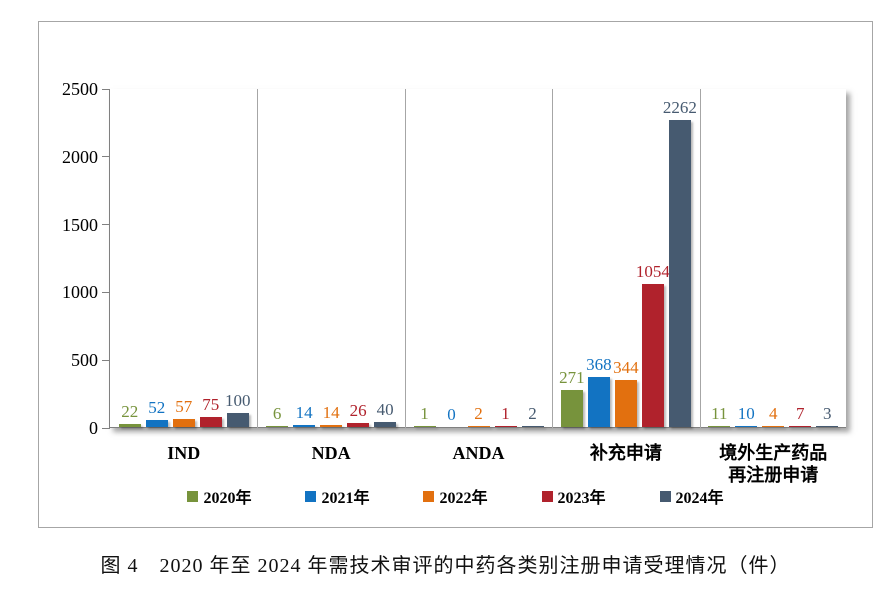 The height and width of the screenshot is (589, 891). What do you see at coordinates (304, 426) in the screenshot?
I see `bar-2021年-NDA` at bounding box center [304, 426].